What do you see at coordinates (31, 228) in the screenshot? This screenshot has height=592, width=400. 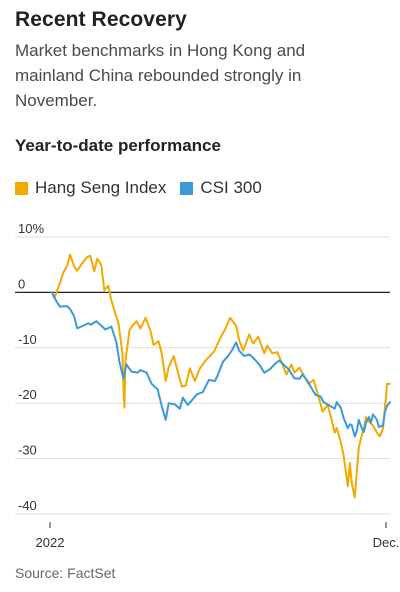 I see `y-tick-label: 10%` at bounding box center [31, 228].